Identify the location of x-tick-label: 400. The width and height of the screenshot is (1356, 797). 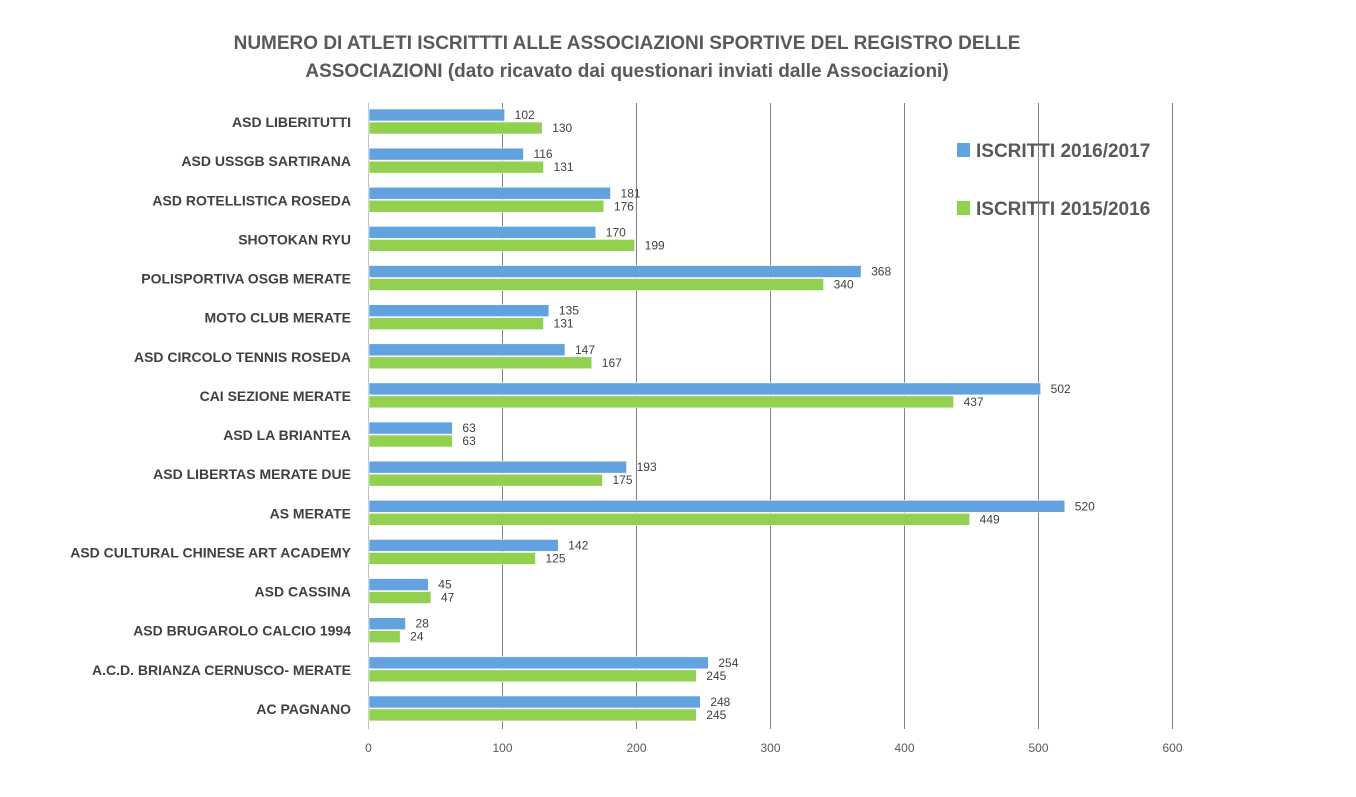
(904, 748).